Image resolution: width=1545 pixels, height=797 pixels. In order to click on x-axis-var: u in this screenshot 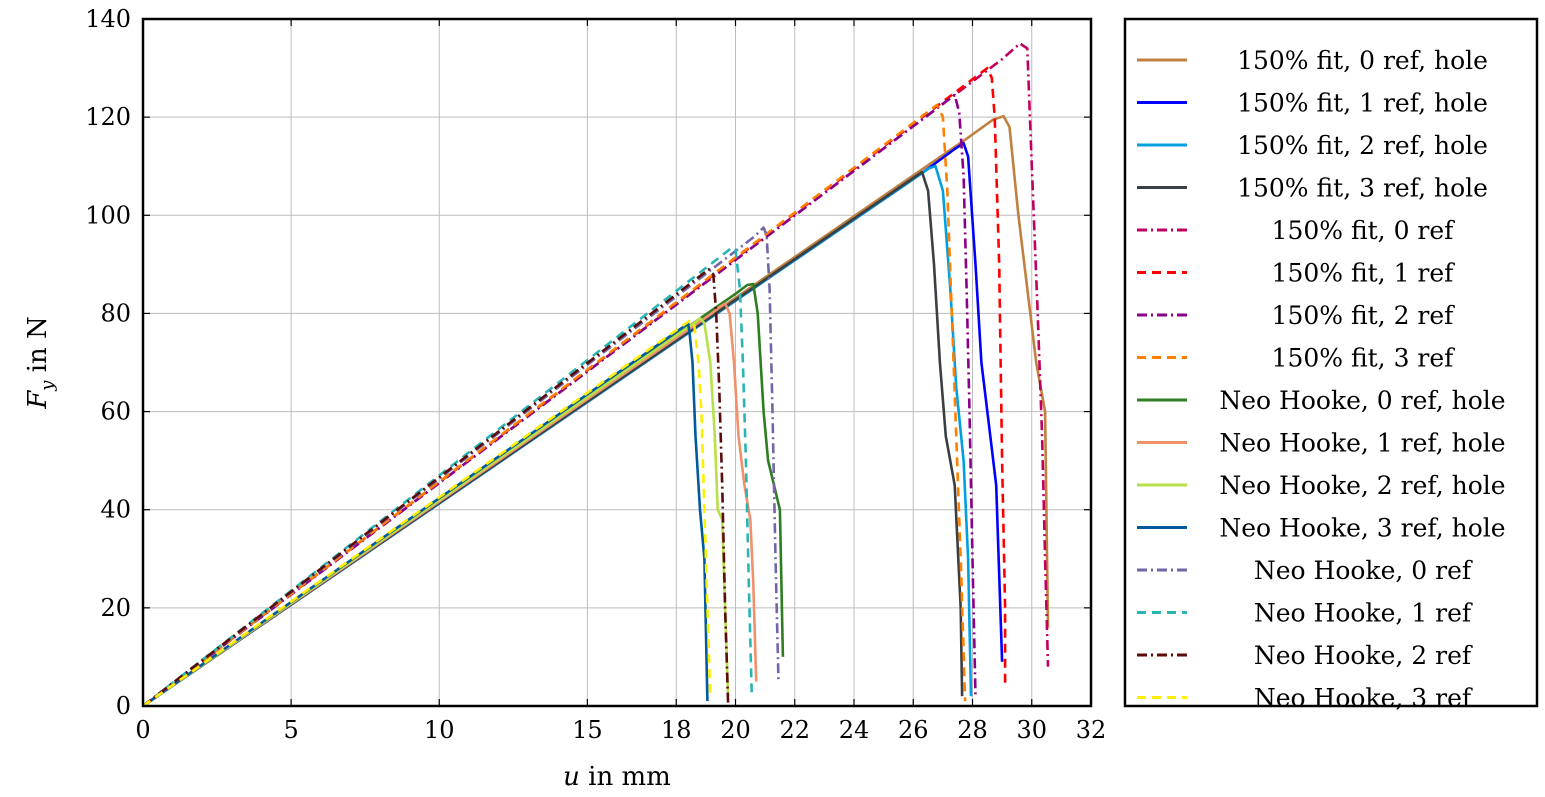, I will do `click(571, 777)`.